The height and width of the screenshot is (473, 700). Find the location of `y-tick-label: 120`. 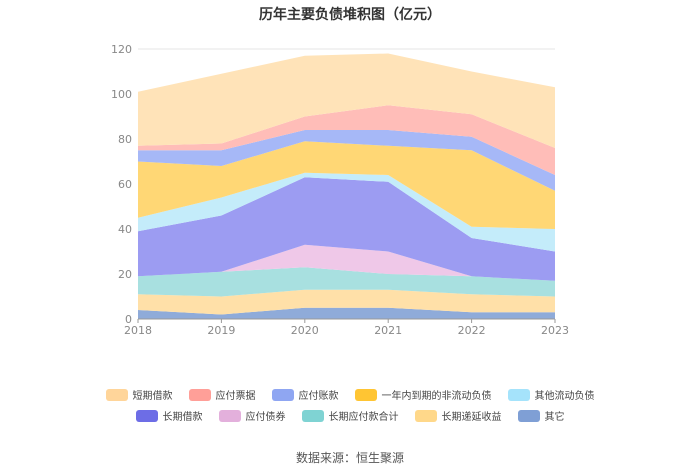

y-tick-label: 120 is located at coordinates (121, 49).